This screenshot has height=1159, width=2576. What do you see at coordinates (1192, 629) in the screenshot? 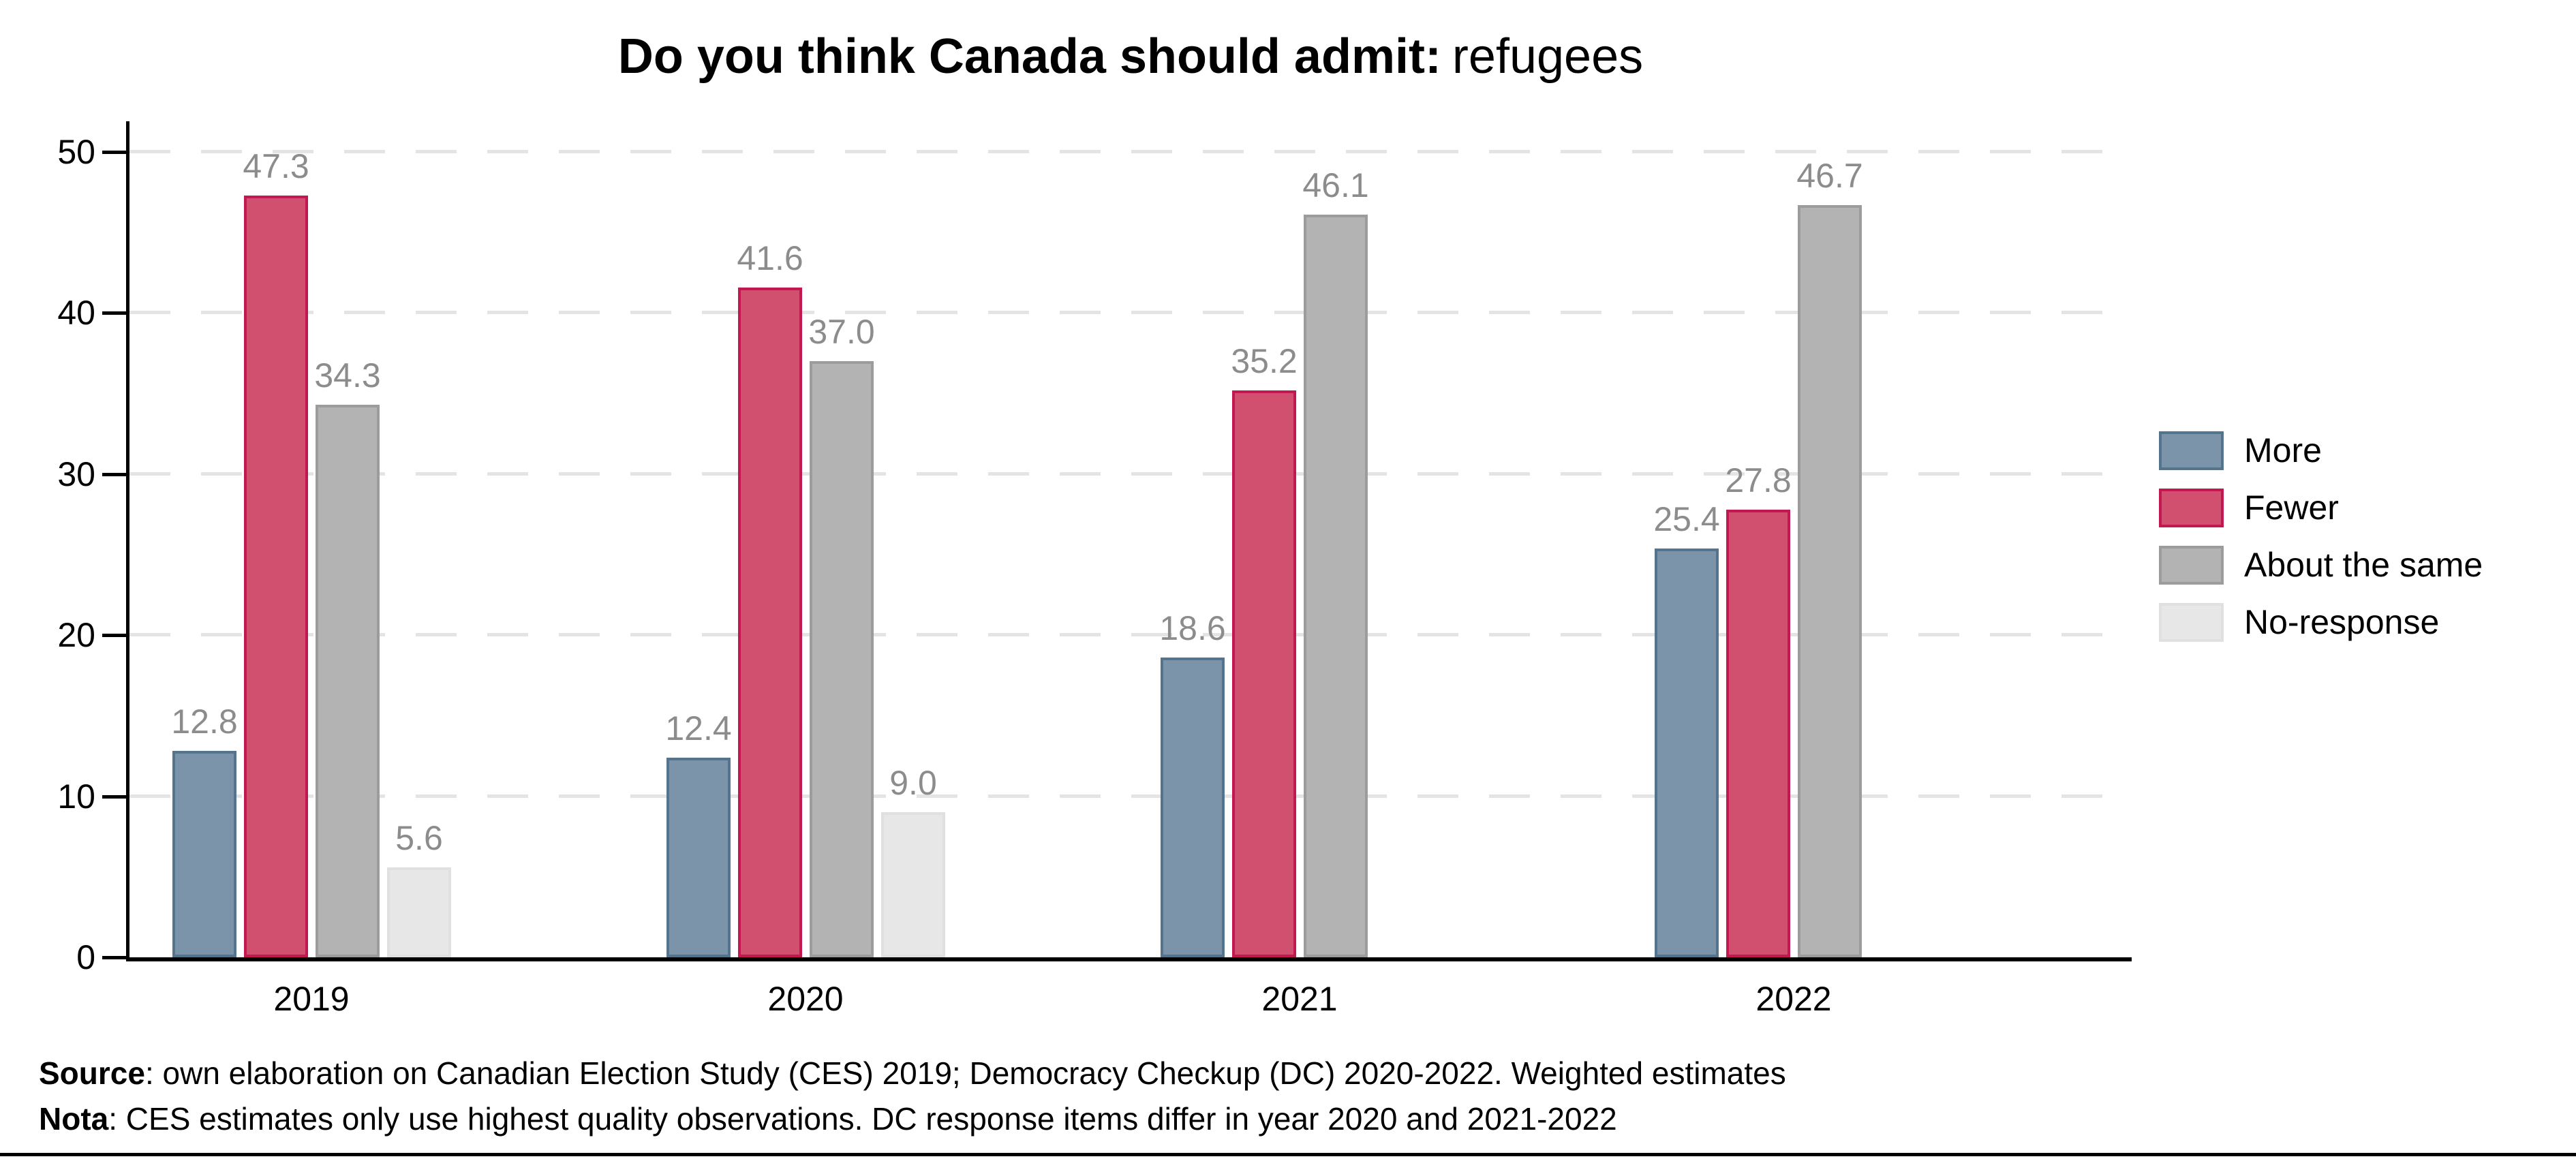
I see `bar-value-label-more-2021: 18.6` at bounding box center [1192, 629].